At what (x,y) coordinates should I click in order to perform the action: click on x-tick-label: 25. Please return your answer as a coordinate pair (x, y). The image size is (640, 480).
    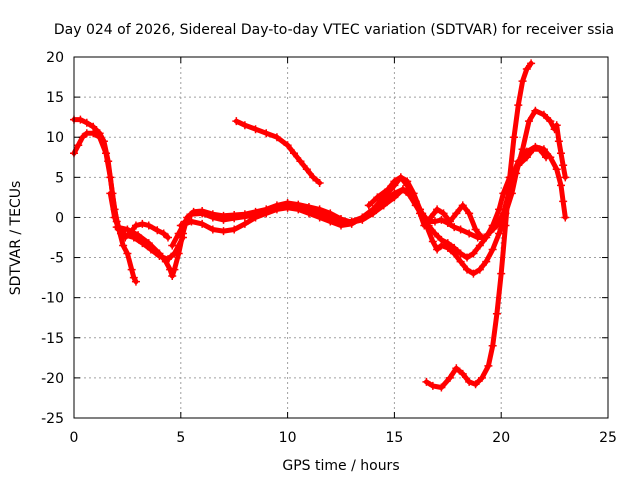
    Looking at the image, I should click on (608, 438).